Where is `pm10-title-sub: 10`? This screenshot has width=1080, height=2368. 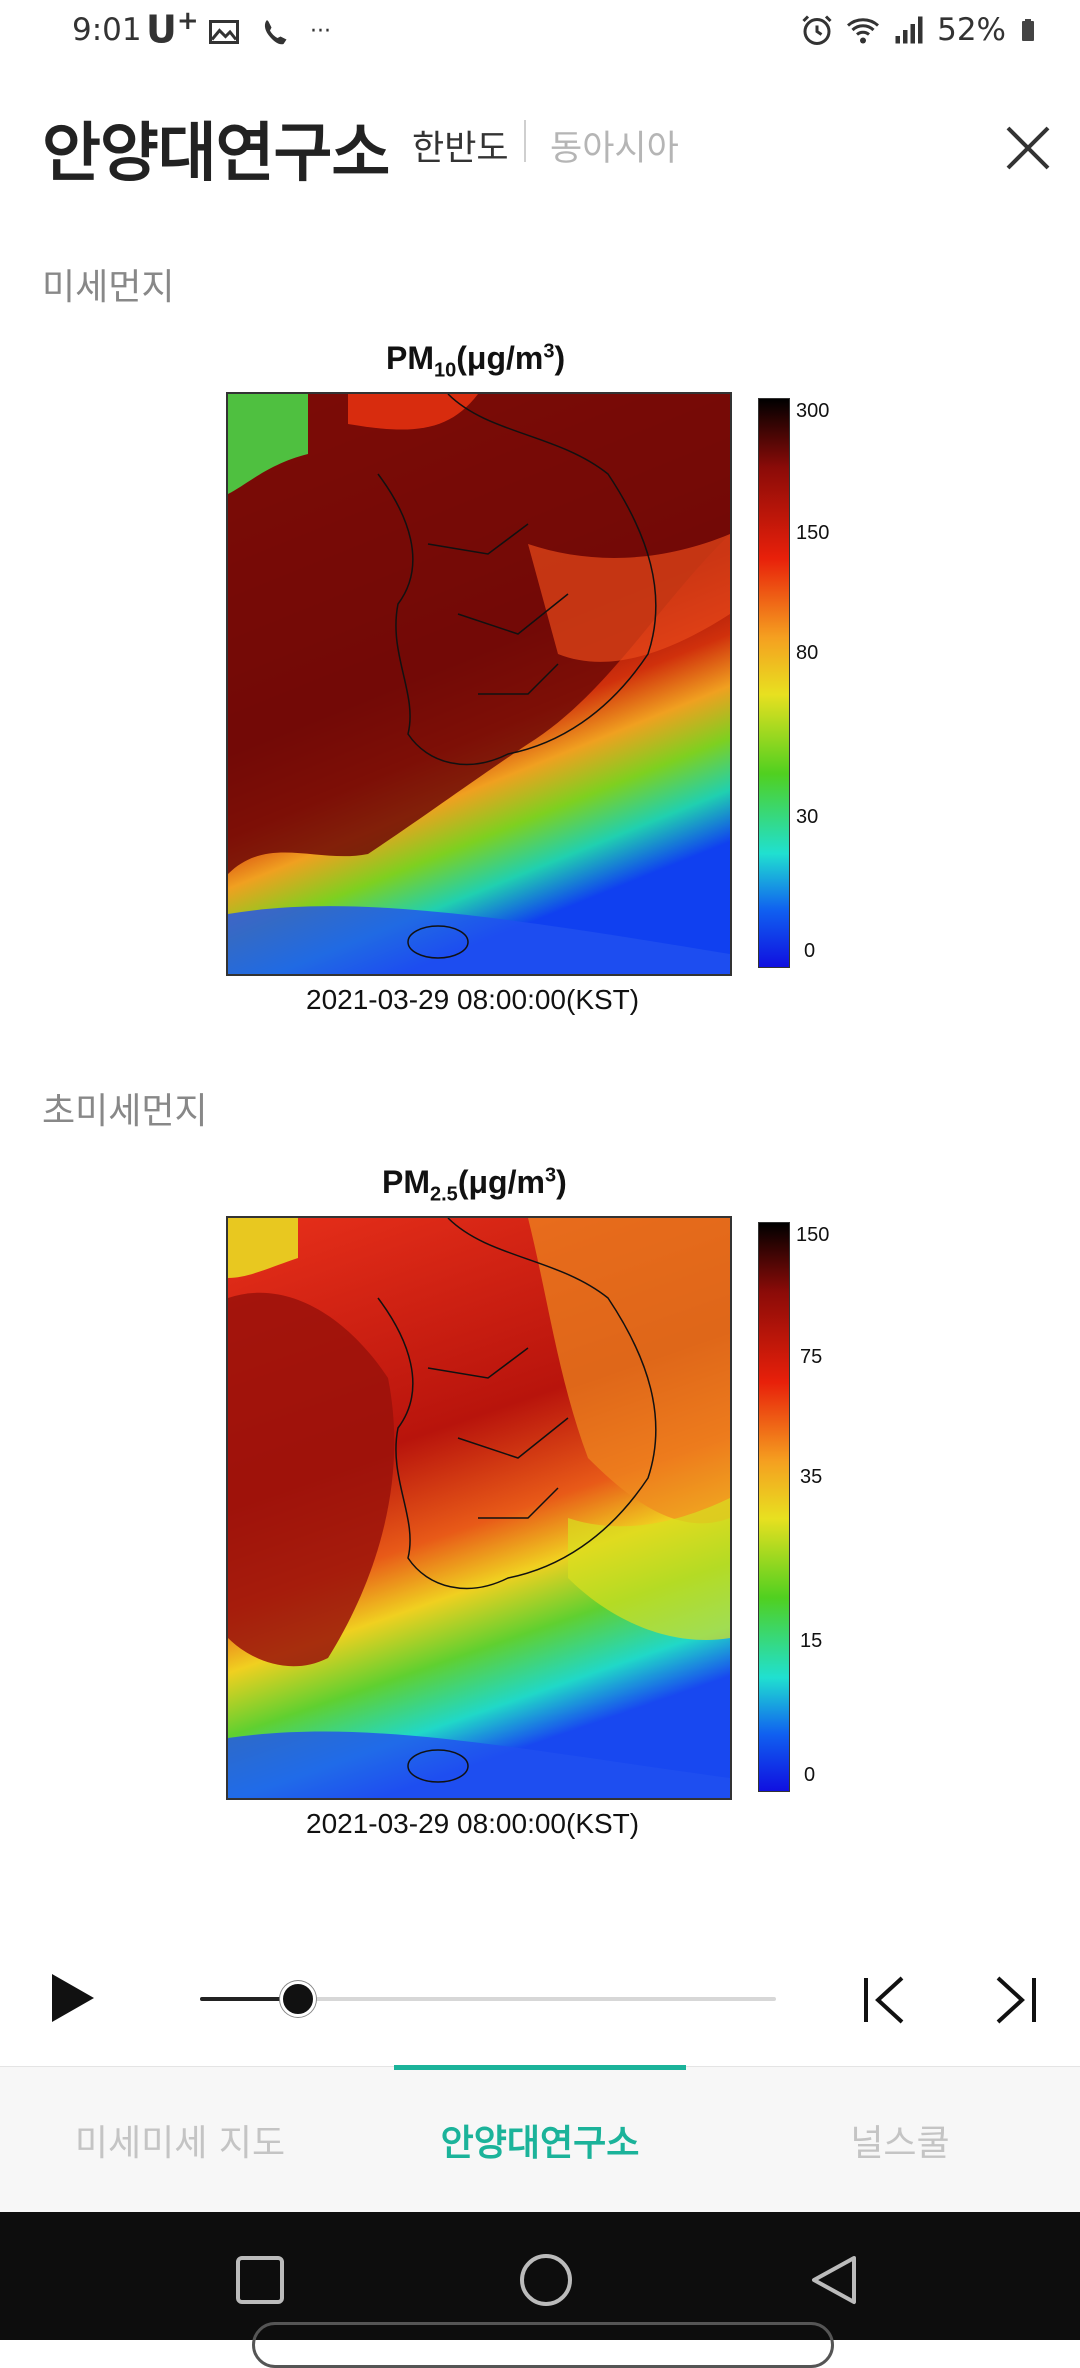 pm10-title-sub: 10 is located at coordinates (445, 370).